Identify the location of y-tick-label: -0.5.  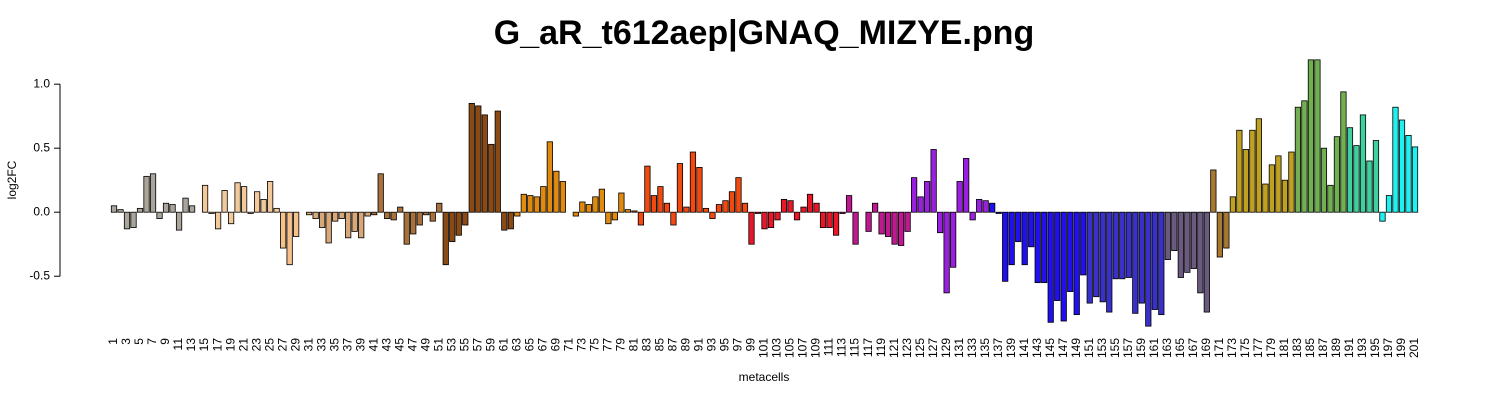
(39, 275).